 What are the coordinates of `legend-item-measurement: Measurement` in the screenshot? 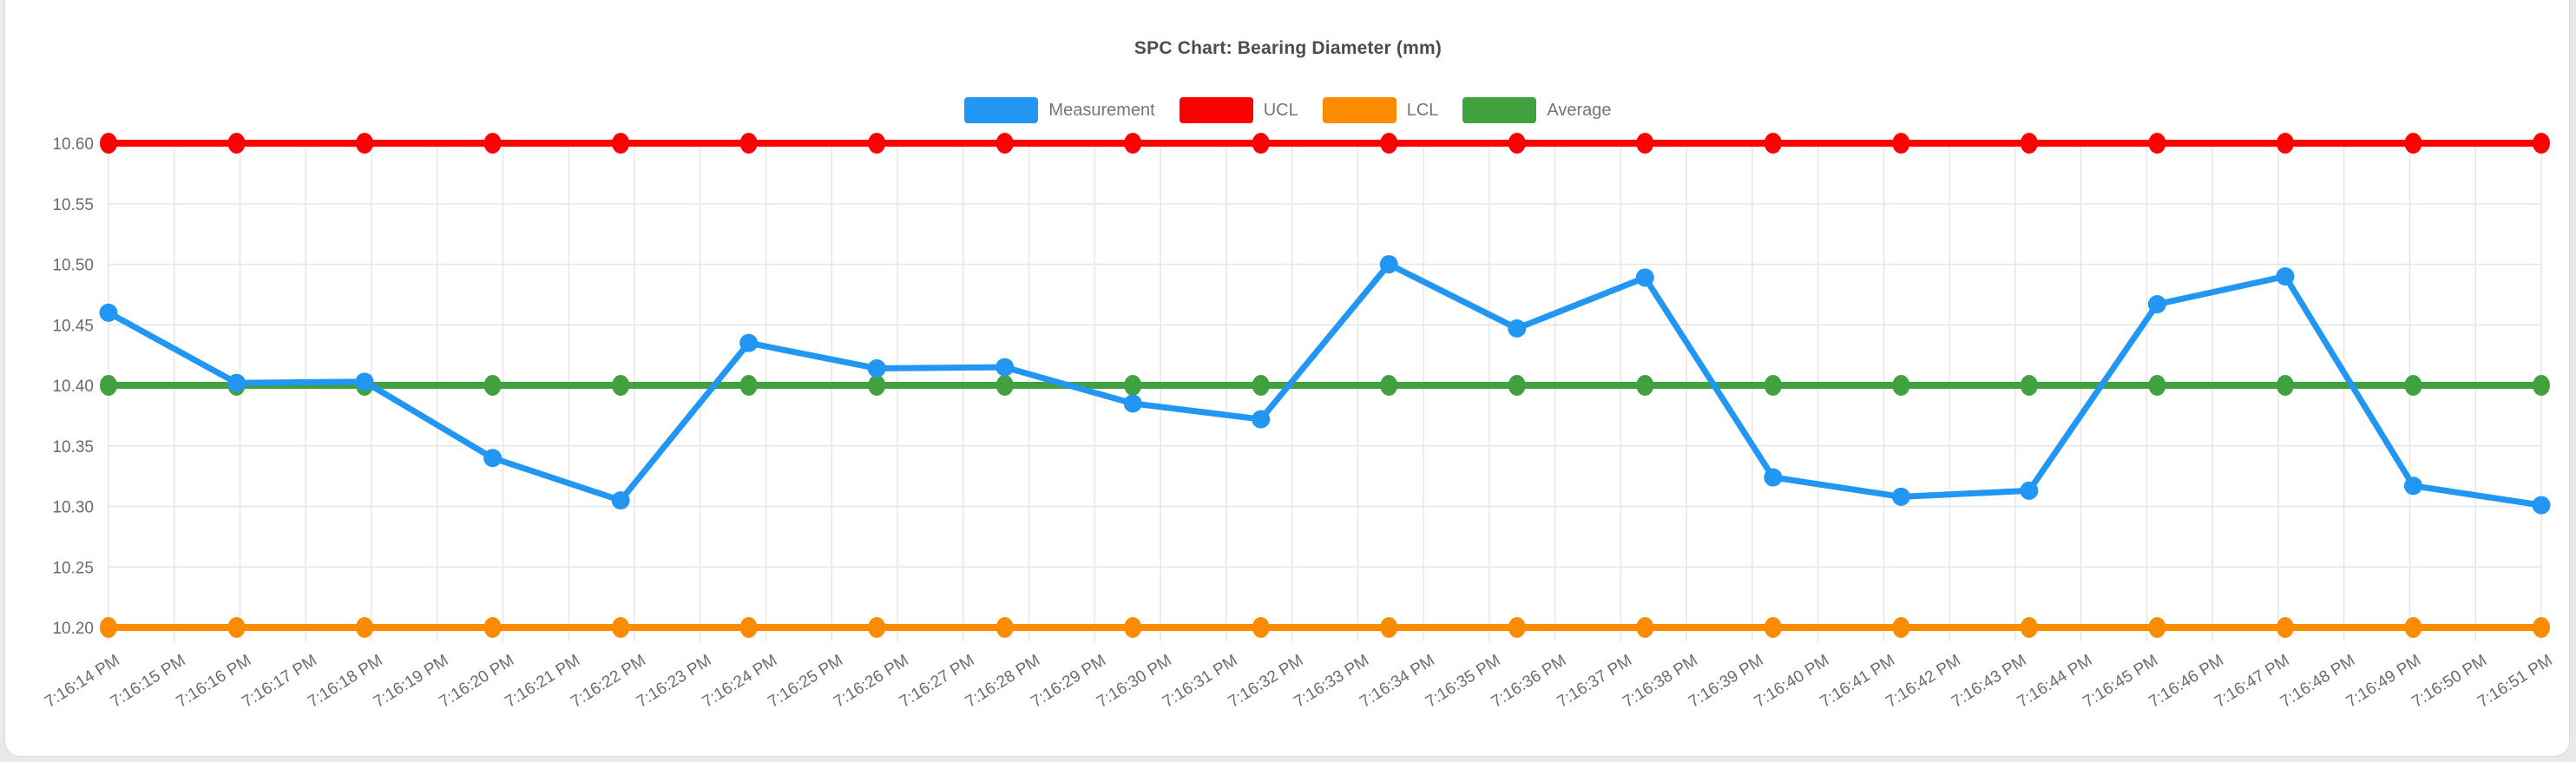 It's located at (1059, 110).